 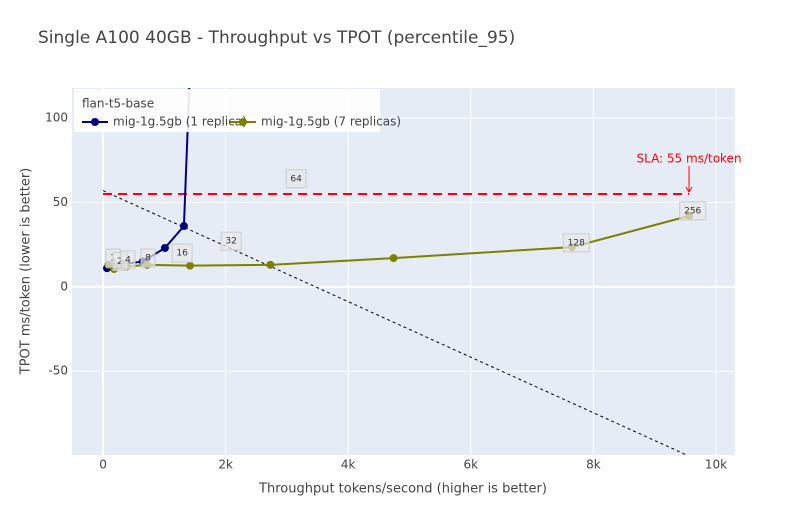 I want to click on point-label-text: 8, so click(x=148, y=259).